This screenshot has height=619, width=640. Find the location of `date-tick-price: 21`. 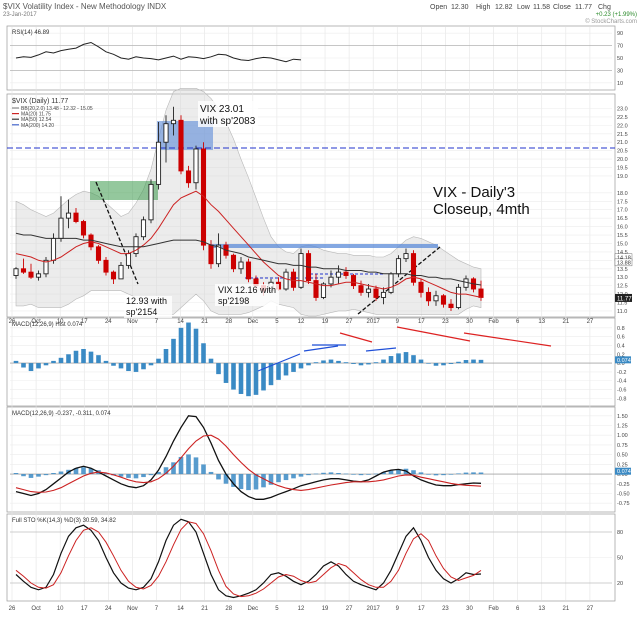

date-tick-price: 21 is located at coordinates (204, 322).